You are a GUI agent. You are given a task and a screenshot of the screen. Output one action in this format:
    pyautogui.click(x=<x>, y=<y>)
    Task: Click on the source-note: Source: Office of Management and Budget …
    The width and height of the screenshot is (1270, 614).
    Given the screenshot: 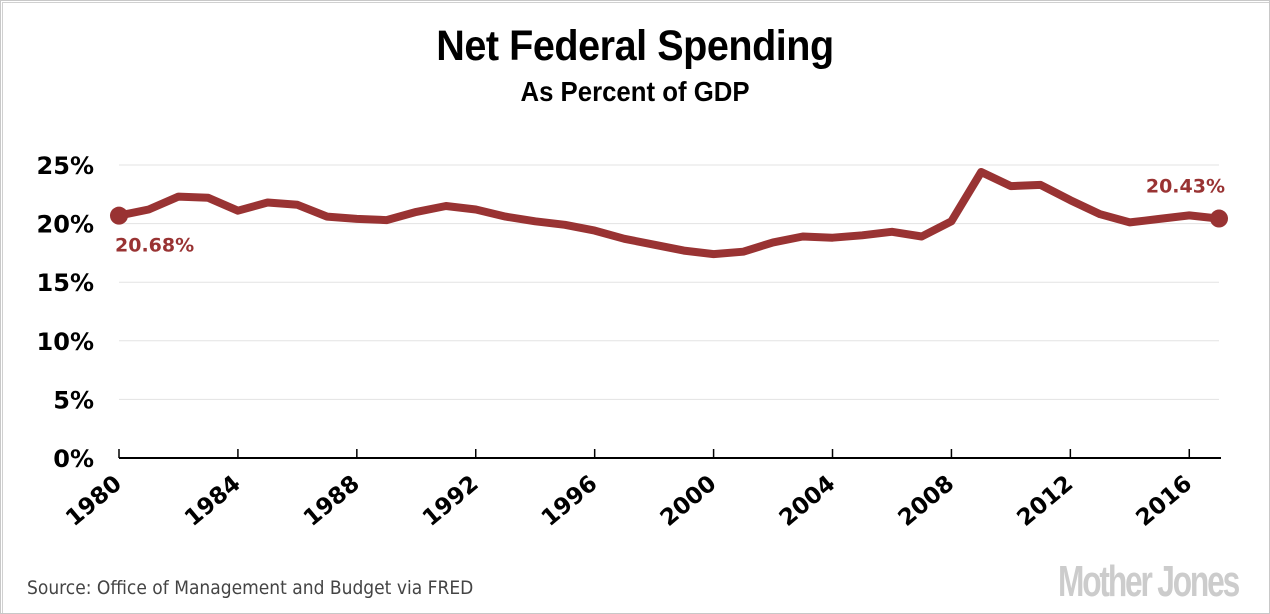 What is the action you would take?
    pyautogui.click(x=250, y=588)
    